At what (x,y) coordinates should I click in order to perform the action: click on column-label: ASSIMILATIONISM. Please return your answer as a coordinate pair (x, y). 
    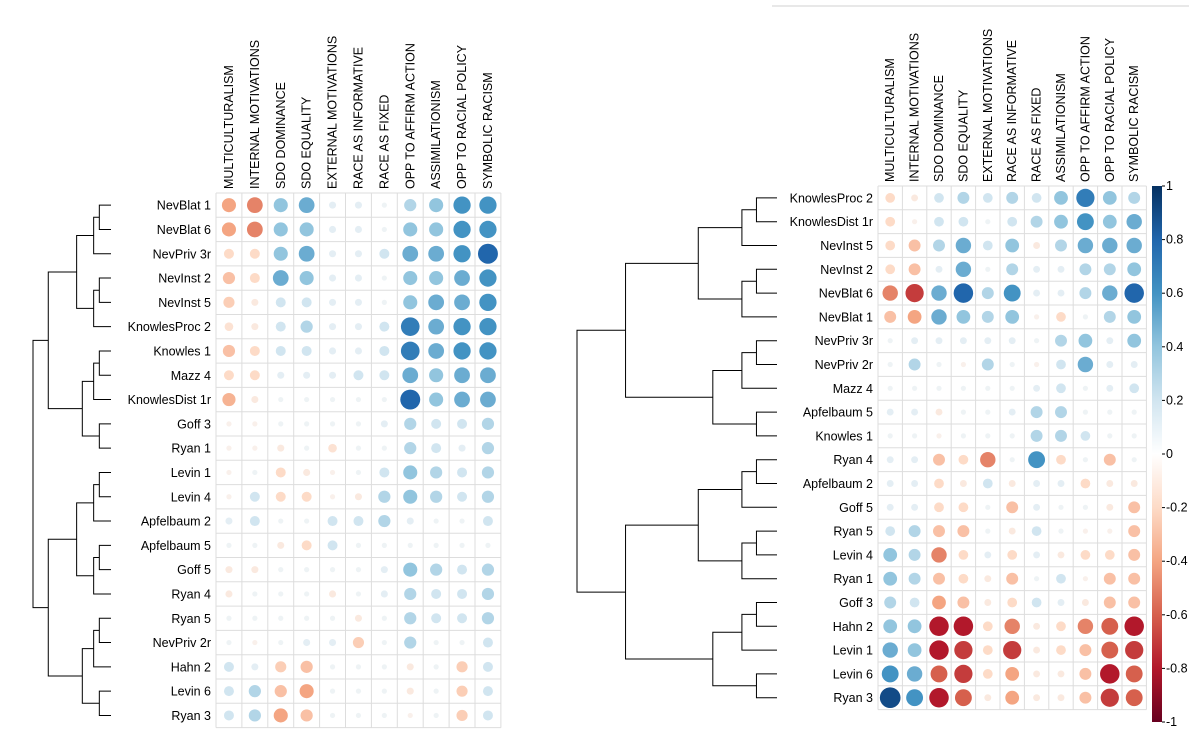
    Looking at the image, I should click on (1061, 127).